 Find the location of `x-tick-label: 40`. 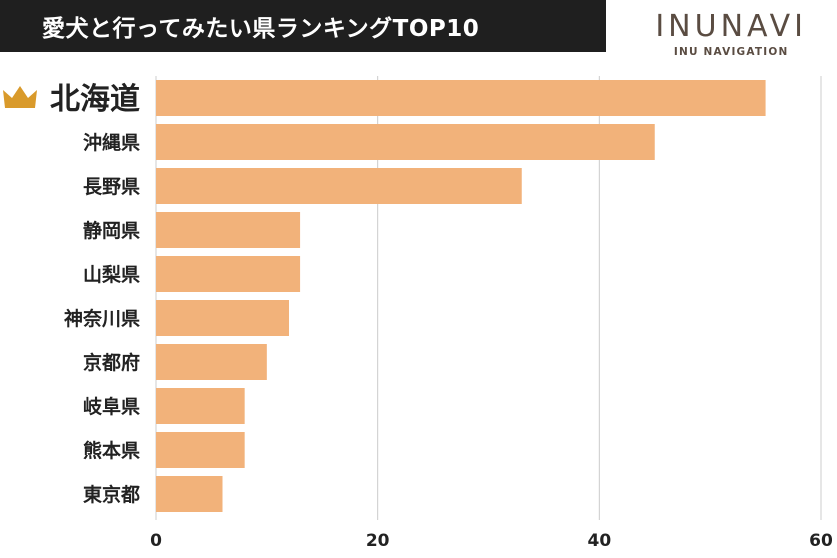

x-tick-label: 40 is located at coordinates (599, 541).